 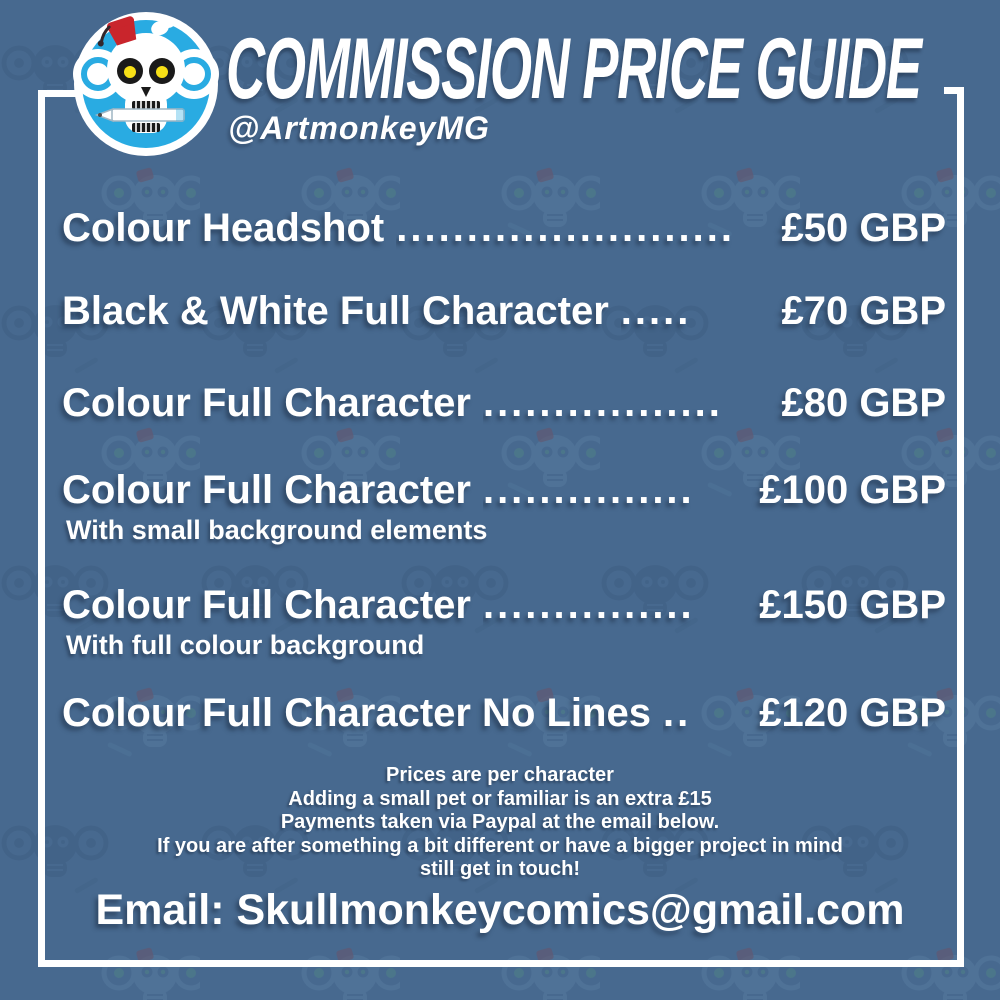 I want to click on frame-border-left, so click(x=41, y=528).